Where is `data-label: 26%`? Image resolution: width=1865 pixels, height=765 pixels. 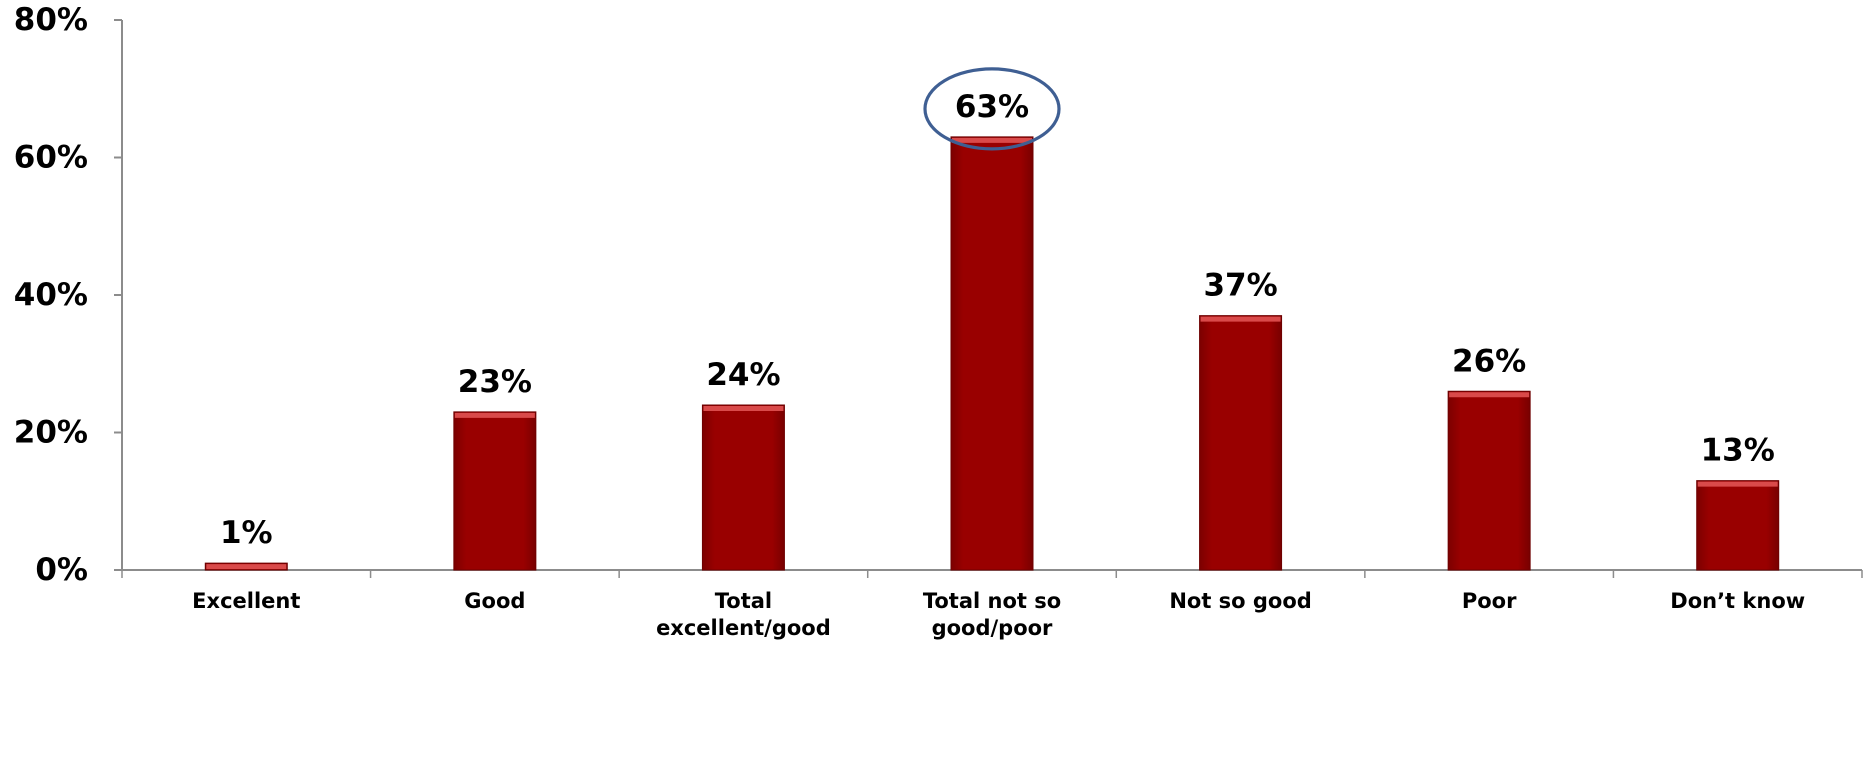 data-label: 26% is located at coordinates (1489, 361).